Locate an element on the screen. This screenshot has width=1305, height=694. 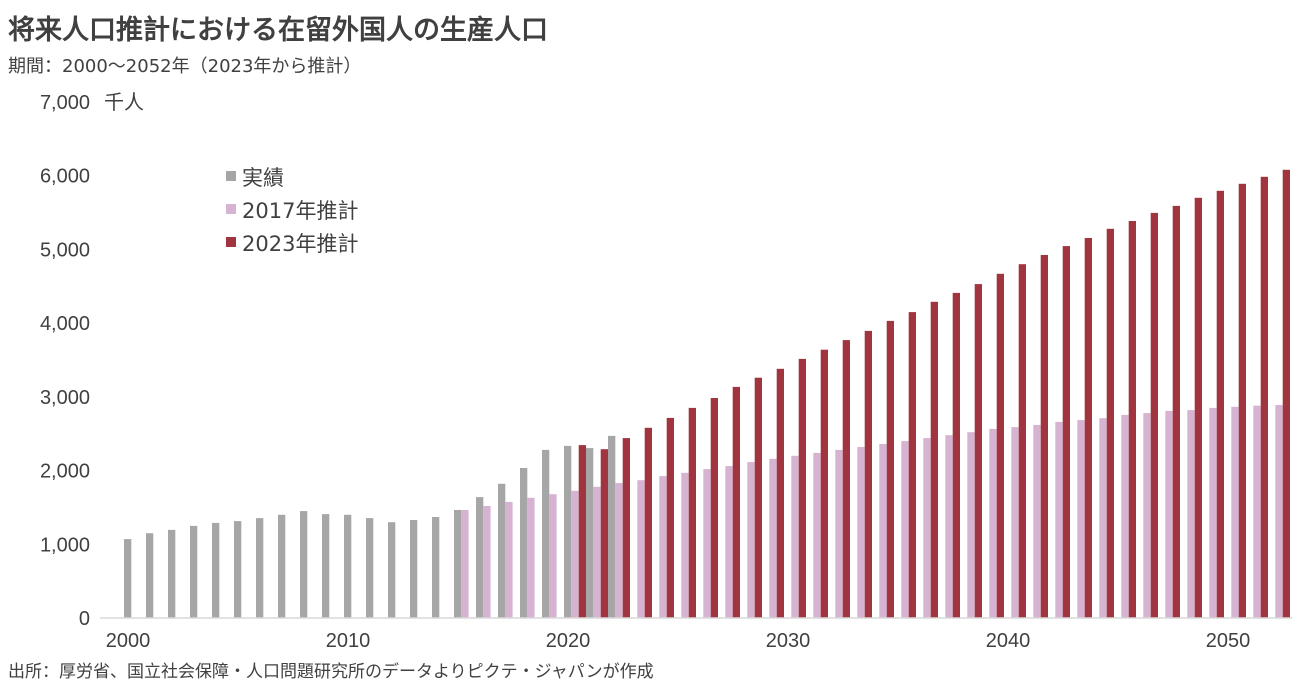
bar-1-2045 is located at coordinates (1125, 516).